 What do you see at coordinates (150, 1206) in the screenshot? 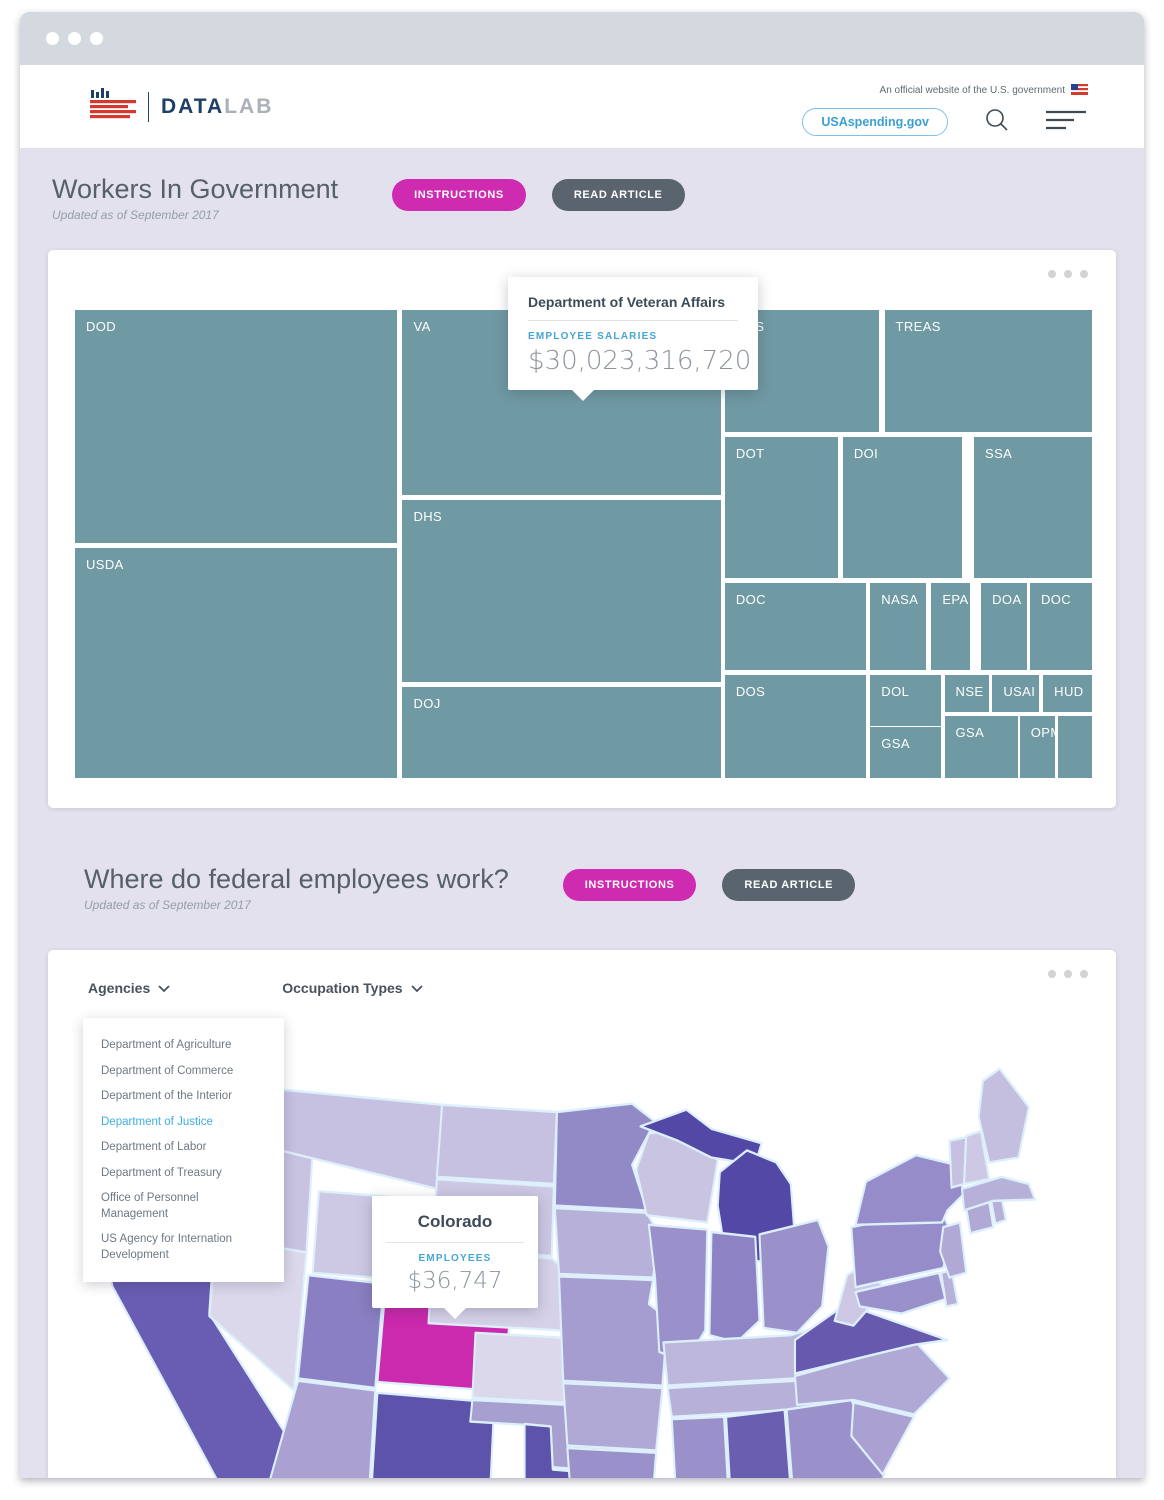
I see `agency-dropdown-item: Office of Personnel Management` at bounding box center [150, 1206].